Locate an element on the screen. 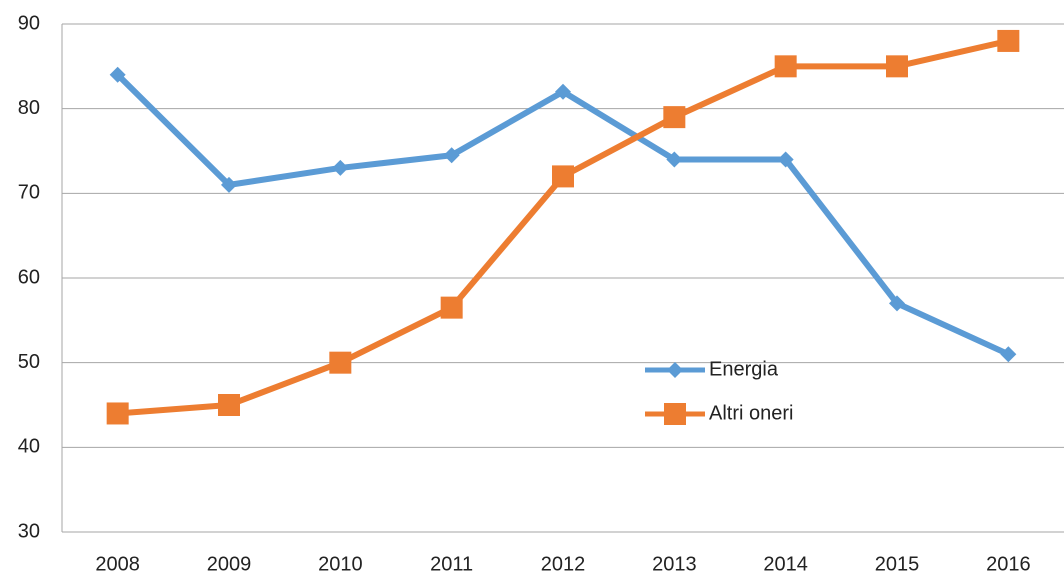 Image resolution: width=1064 pixels, height=576 pixels. y-tick-label: 70 is located at coordinates (29, 193).